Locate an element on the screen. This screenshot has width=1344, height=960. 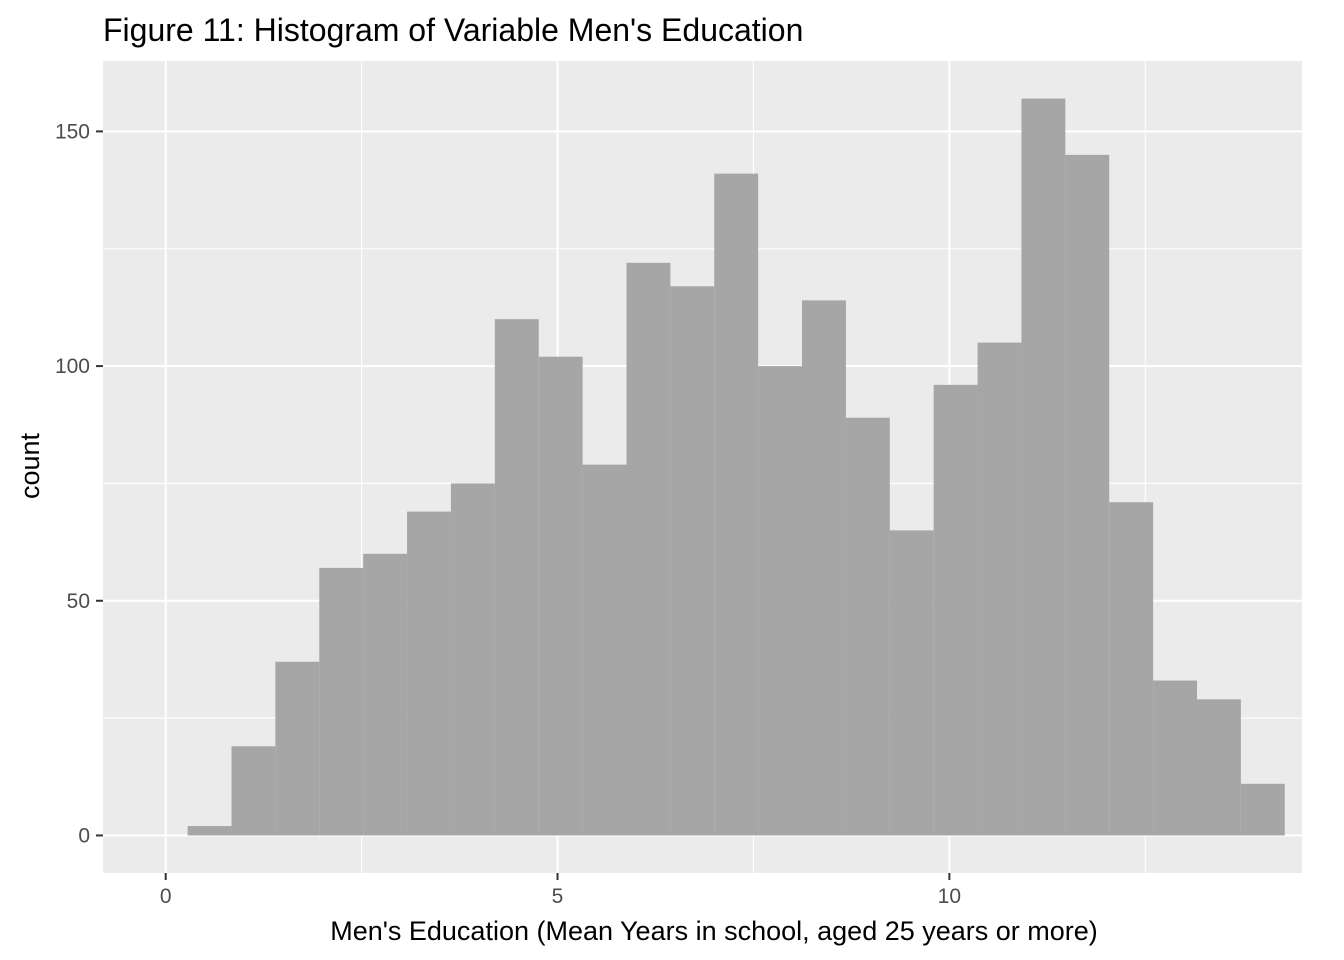
x-axis: 0 5 10 is located at coordinates (560, 890).